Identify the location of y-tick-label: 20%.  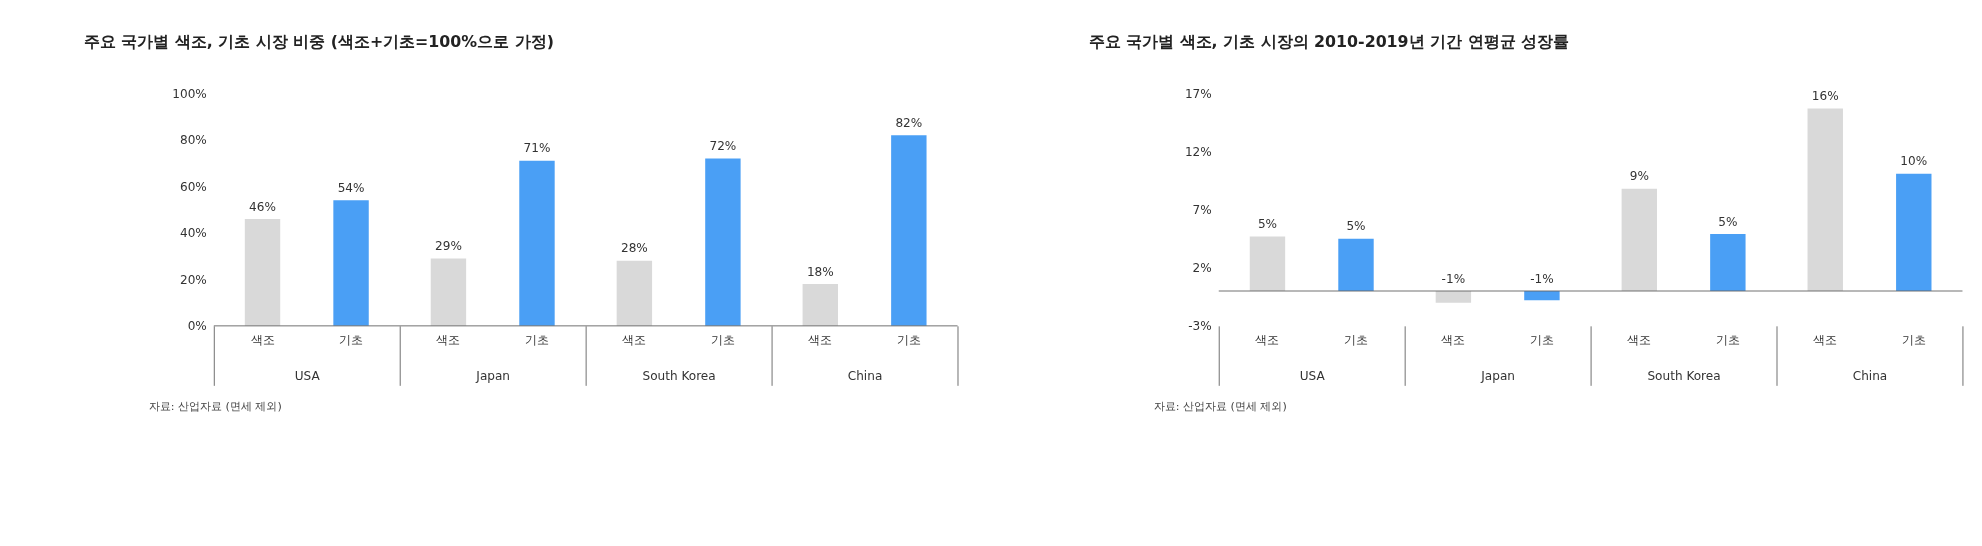
(193, 279).